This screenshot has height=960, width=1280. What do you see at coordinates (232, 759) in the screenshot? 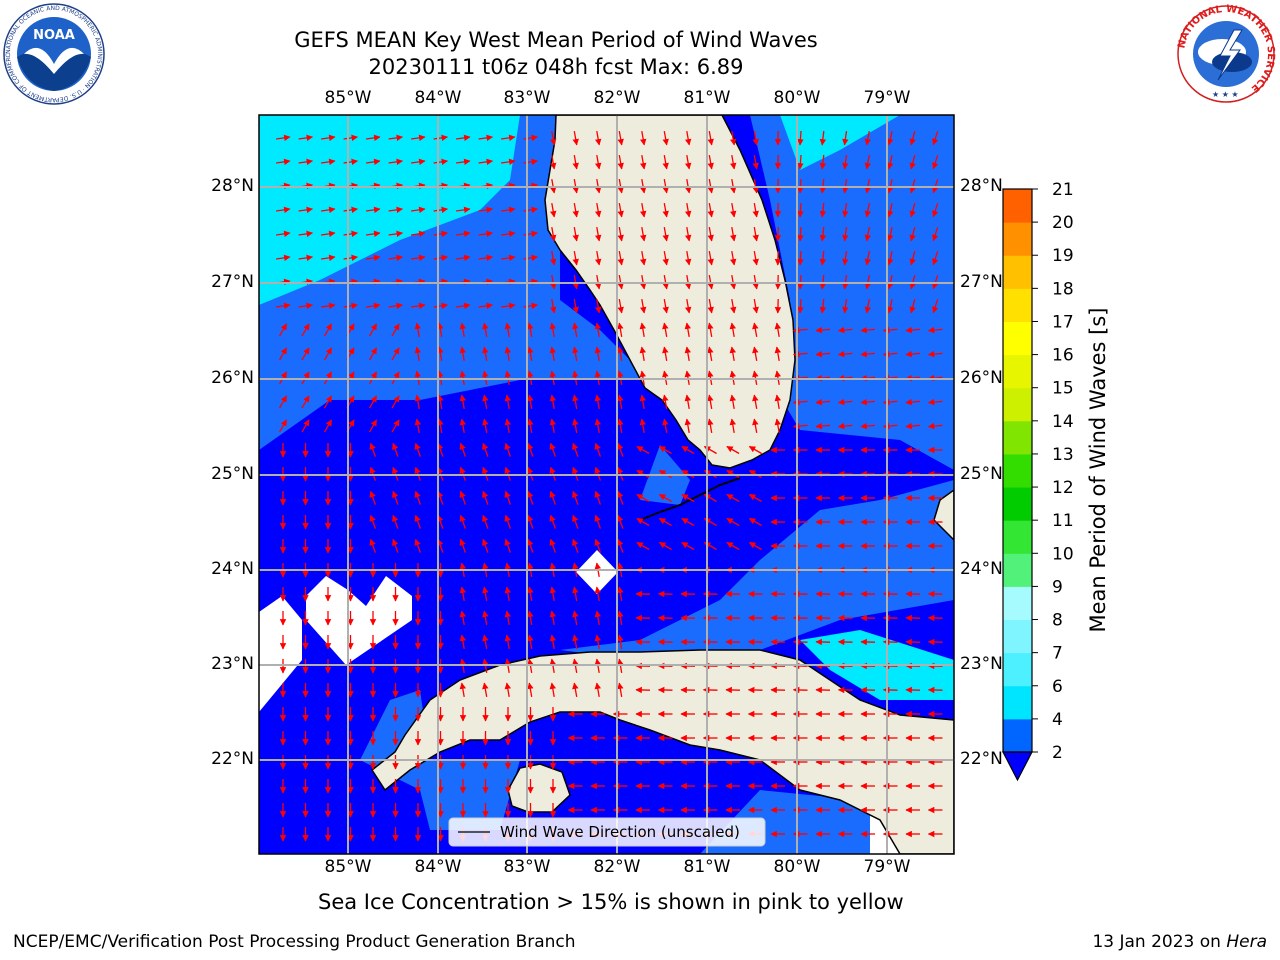
I see `lat-label-left: 22°N` at bounding box center [232, 759].